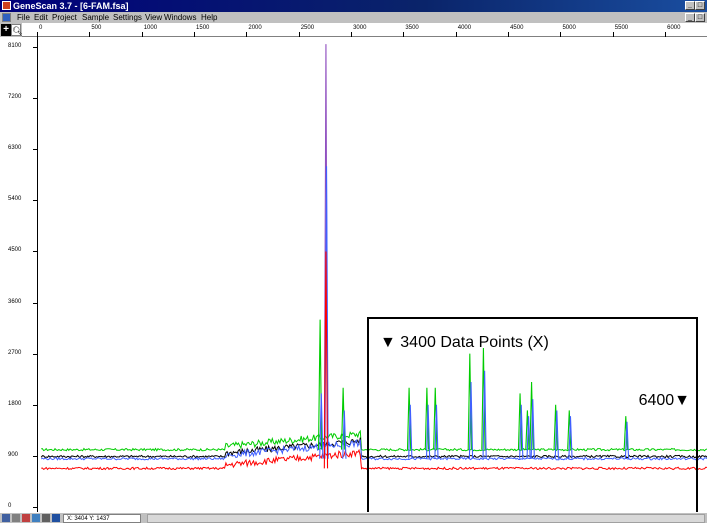 The width and height of the screenshot is (707, 523). Describe the element at coordinates (326, 360) in the screenshot. I see `red-peak` at that location.